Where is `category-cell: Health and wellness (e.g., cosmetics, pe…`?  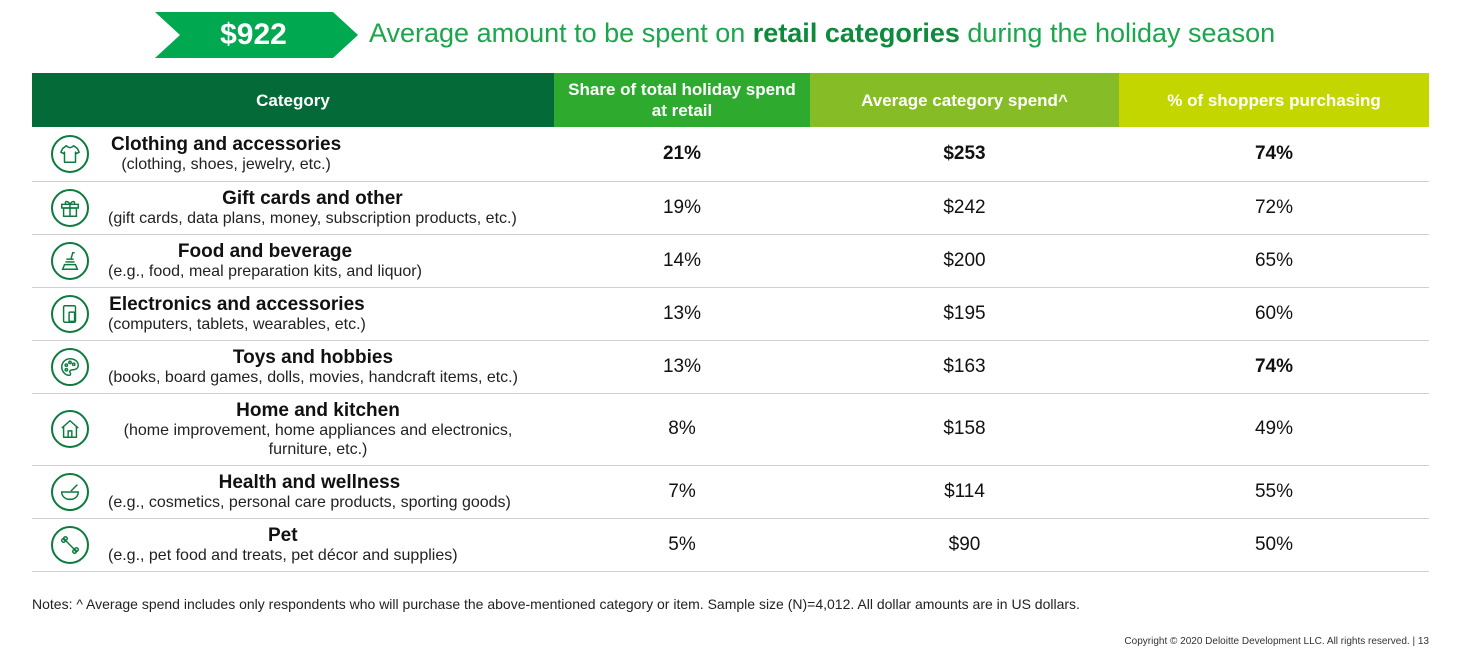
category-cell: Health and wellness (e.g., cosmetics, pe… is located at coordinates (293, 492).